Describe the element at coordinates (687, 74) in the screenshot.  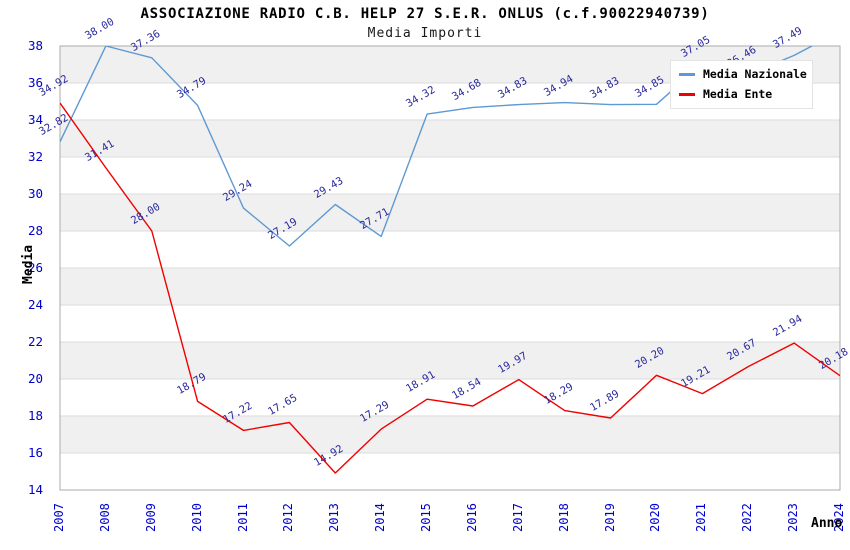
I see `line-swatch-blue-icon` at that location.